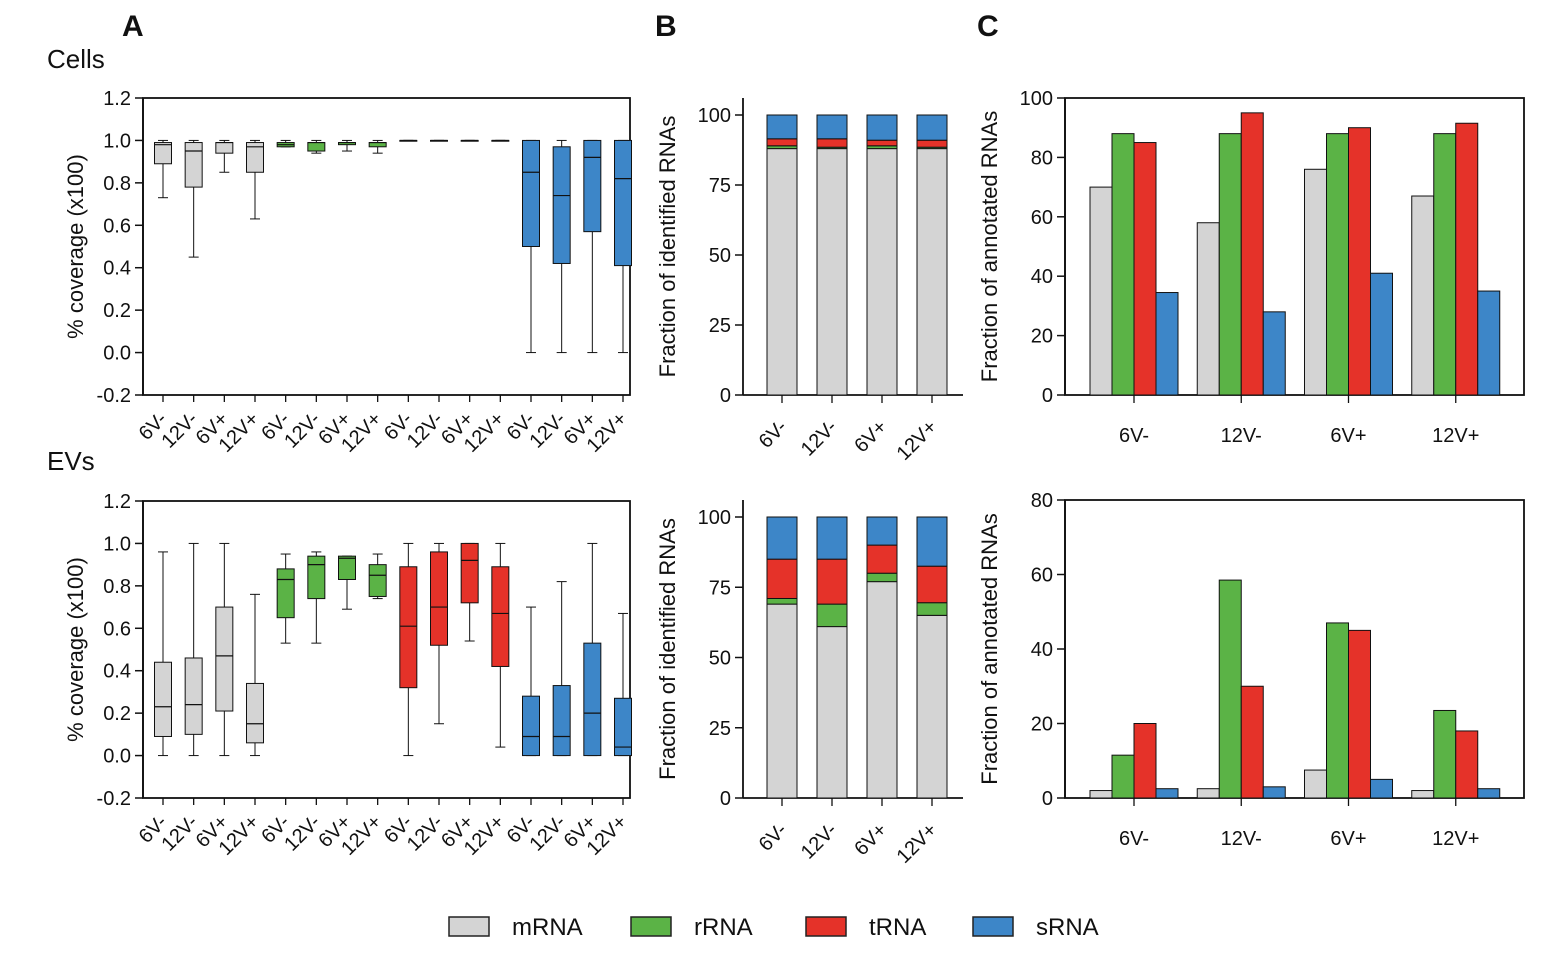 The height and width of the screenshot is (962, 1554). Describe the element at coordinates (117, 269) in the screenshot. I see `a-cells-y-tick-label: 0.4` at that location.